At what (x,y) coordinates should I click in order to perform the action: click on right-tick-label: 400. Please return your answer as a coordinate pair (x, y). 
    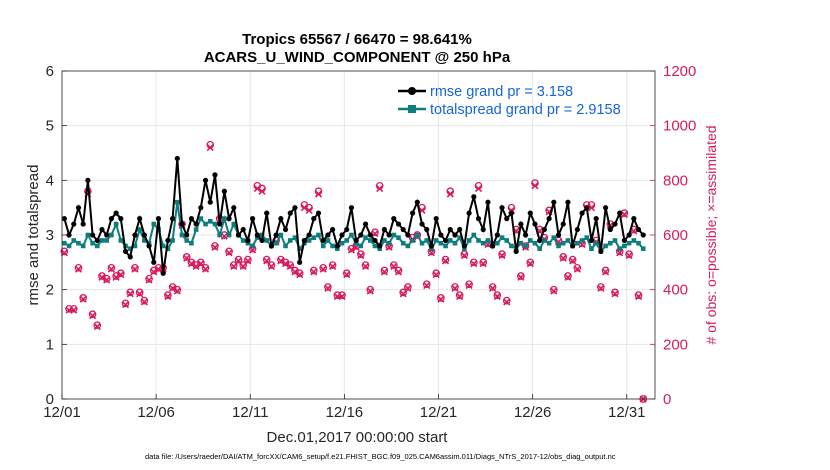
    Looking at the image, I should click on (675, 290).